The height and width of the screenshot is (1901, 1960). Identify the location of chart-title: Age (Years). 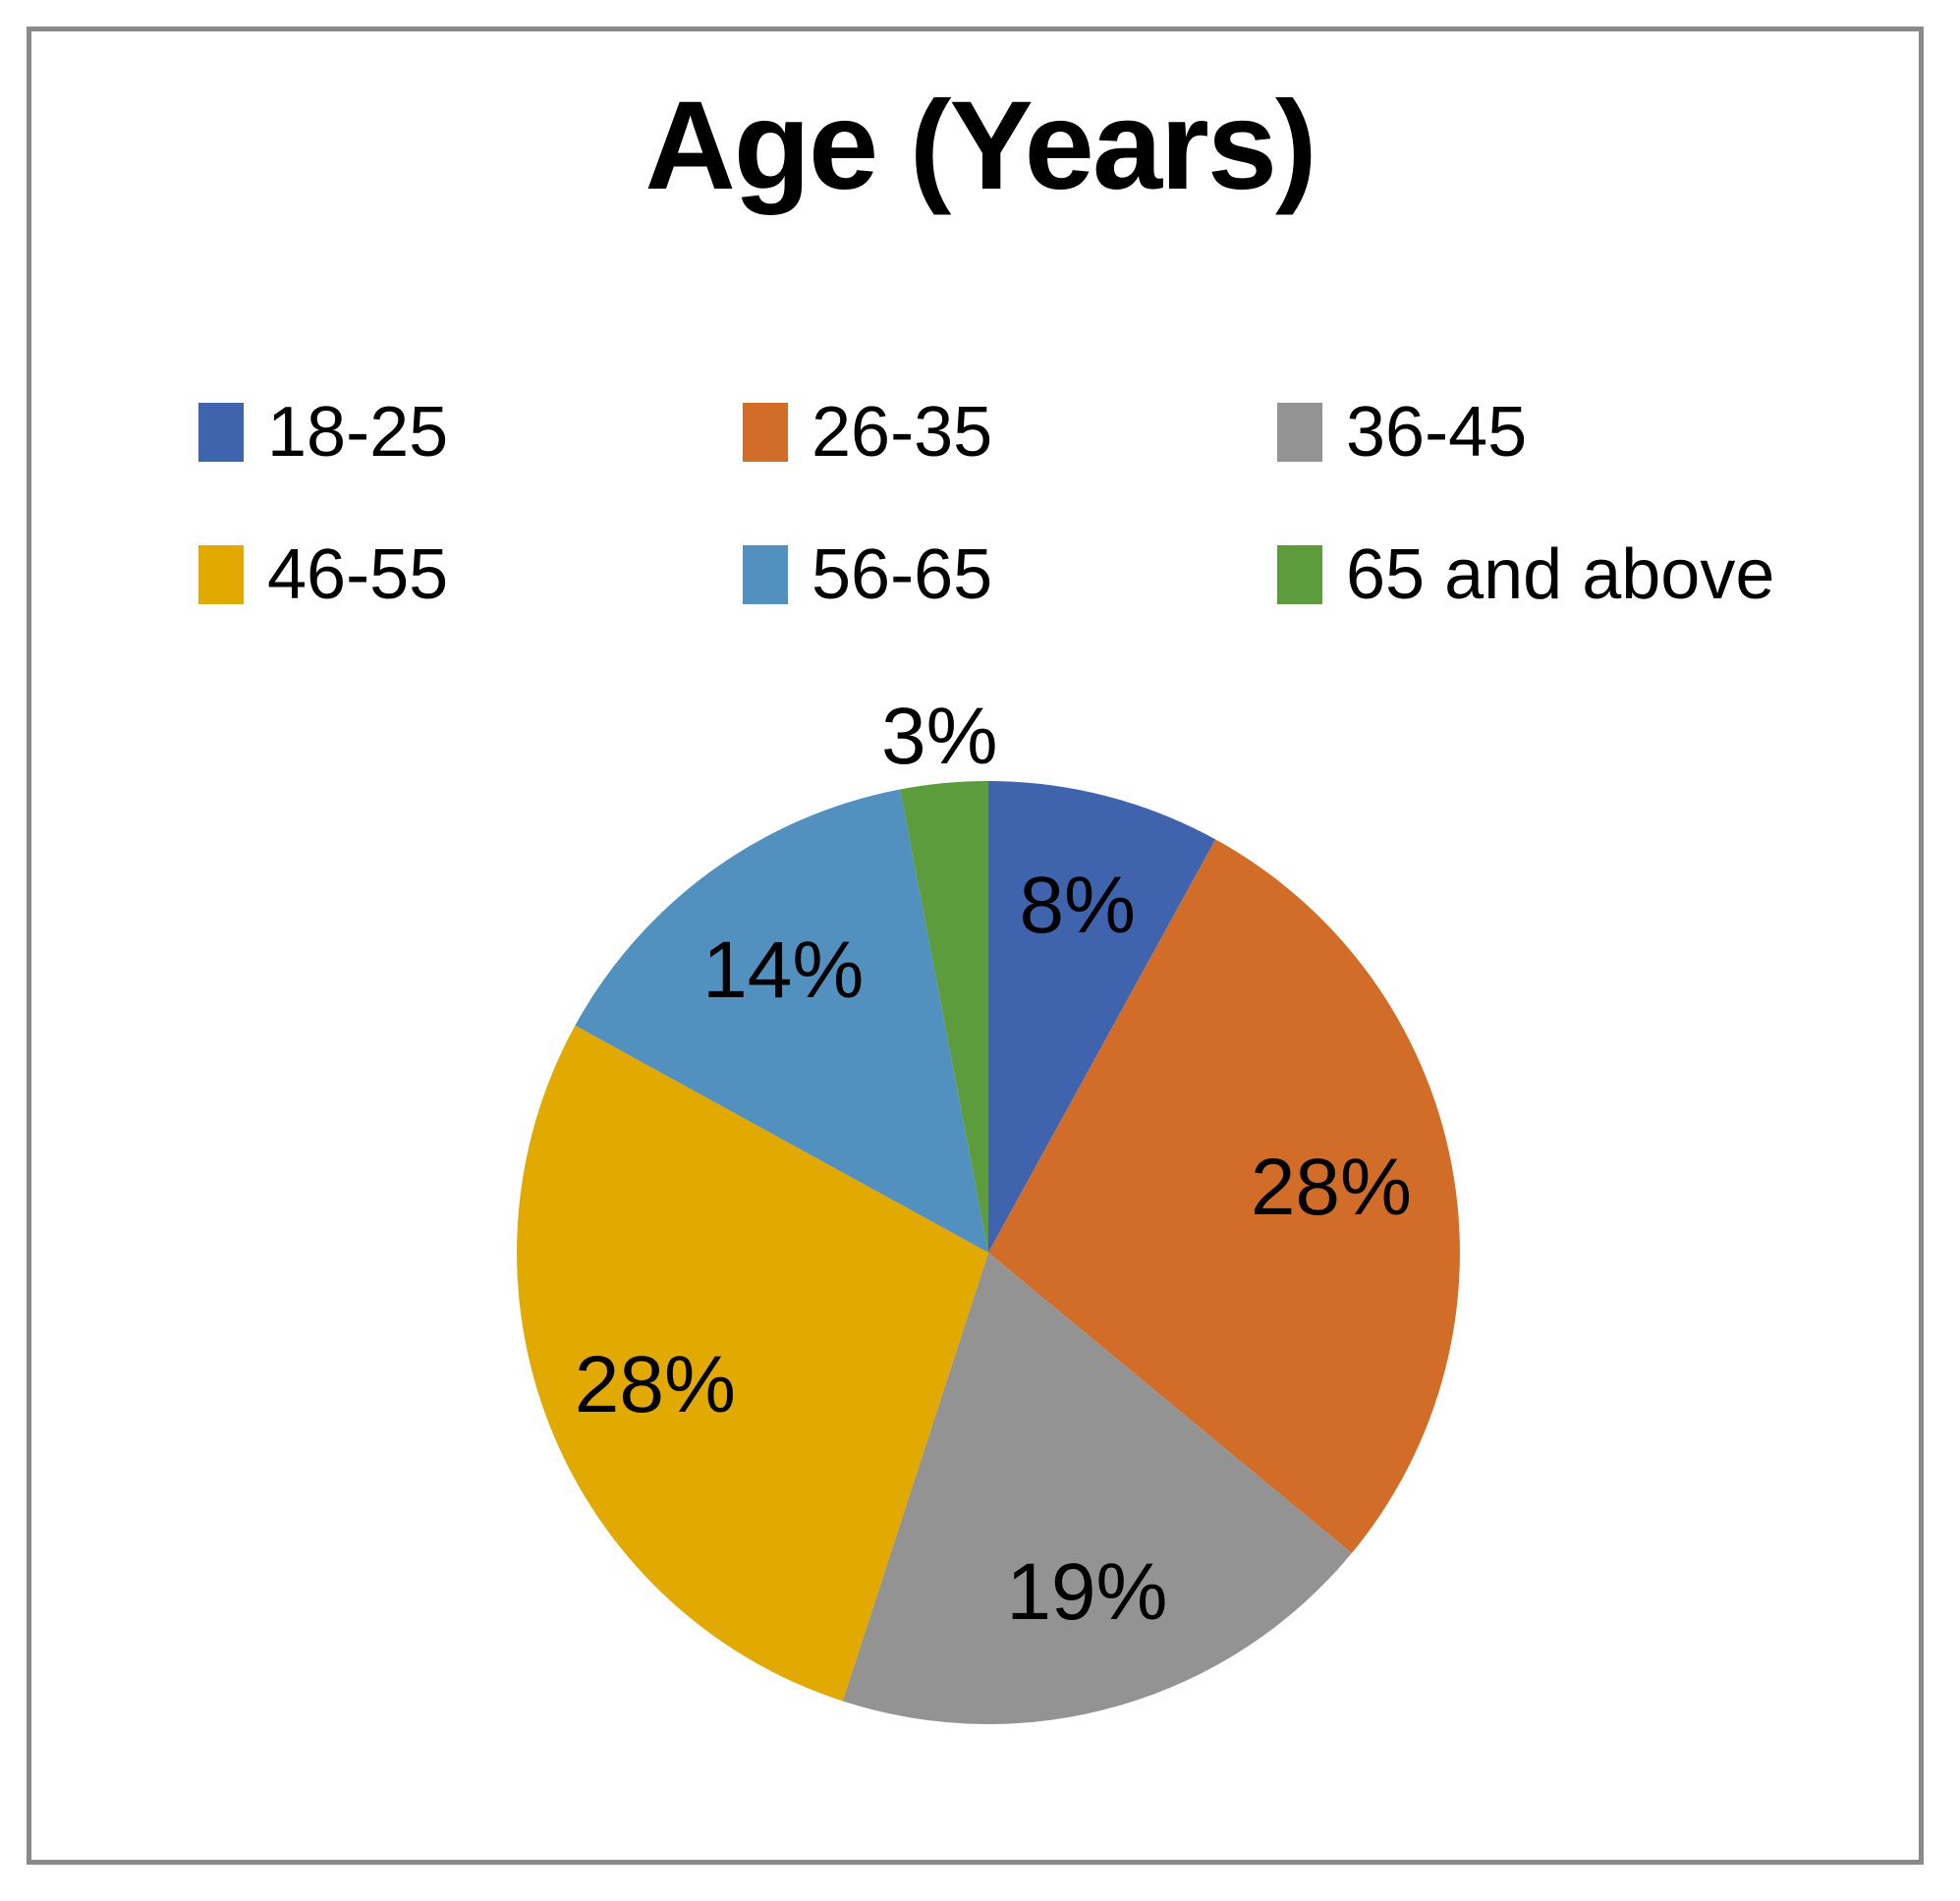
(980, 146).